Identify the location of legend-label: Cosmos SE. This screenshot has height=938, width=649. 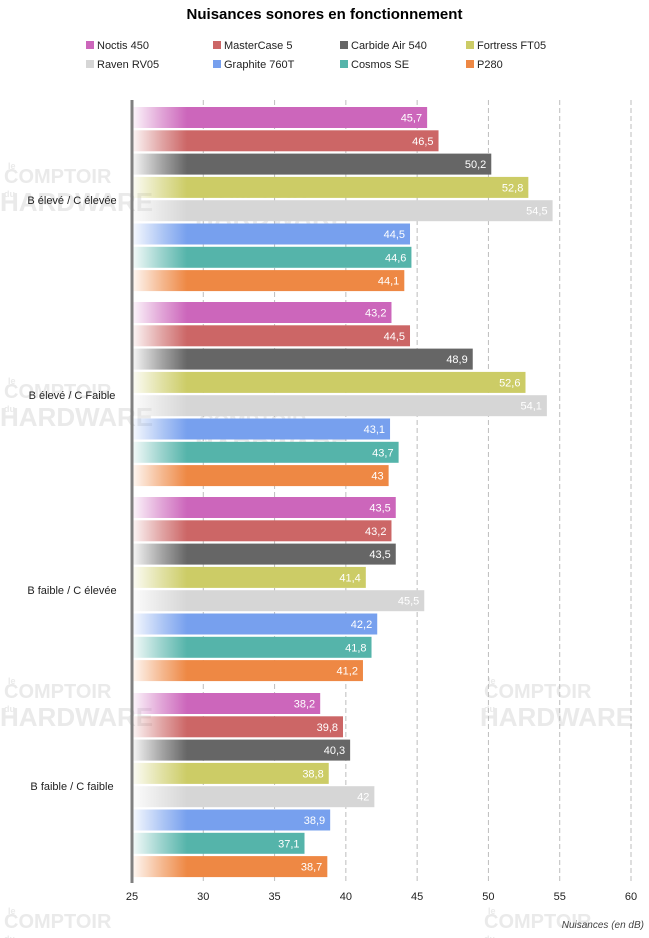
(380, 65).